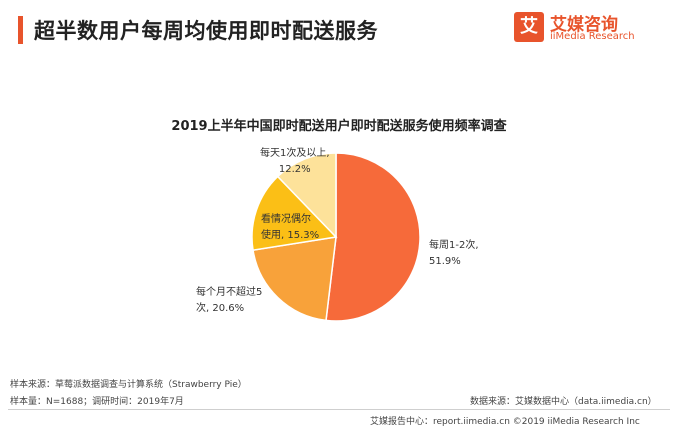 The height and width of the screenshot is (433, 678). What do you see at coordinates (128, 385) in the screenshot?
I see `footer-sample-source: 样本来源：草莓派数据调查与计算系统（Strawberry Pie）` at bounding box center [128, 385].